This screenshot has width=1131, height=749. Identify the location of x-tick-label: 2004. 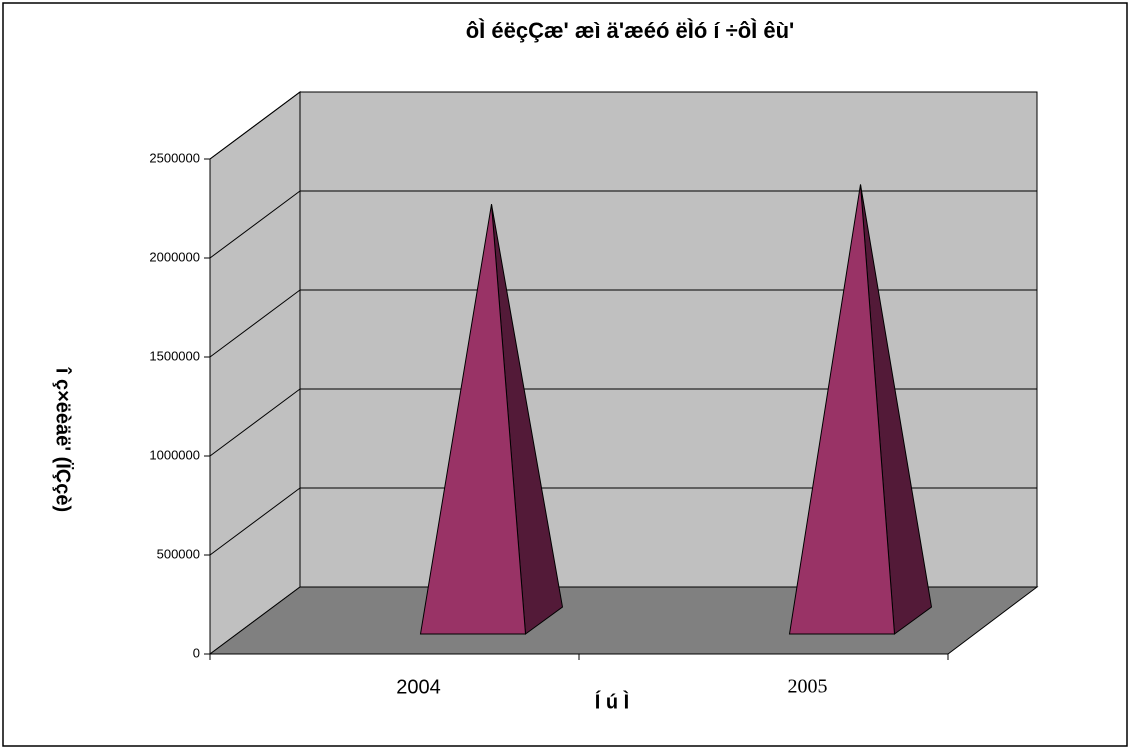
(418, 687).